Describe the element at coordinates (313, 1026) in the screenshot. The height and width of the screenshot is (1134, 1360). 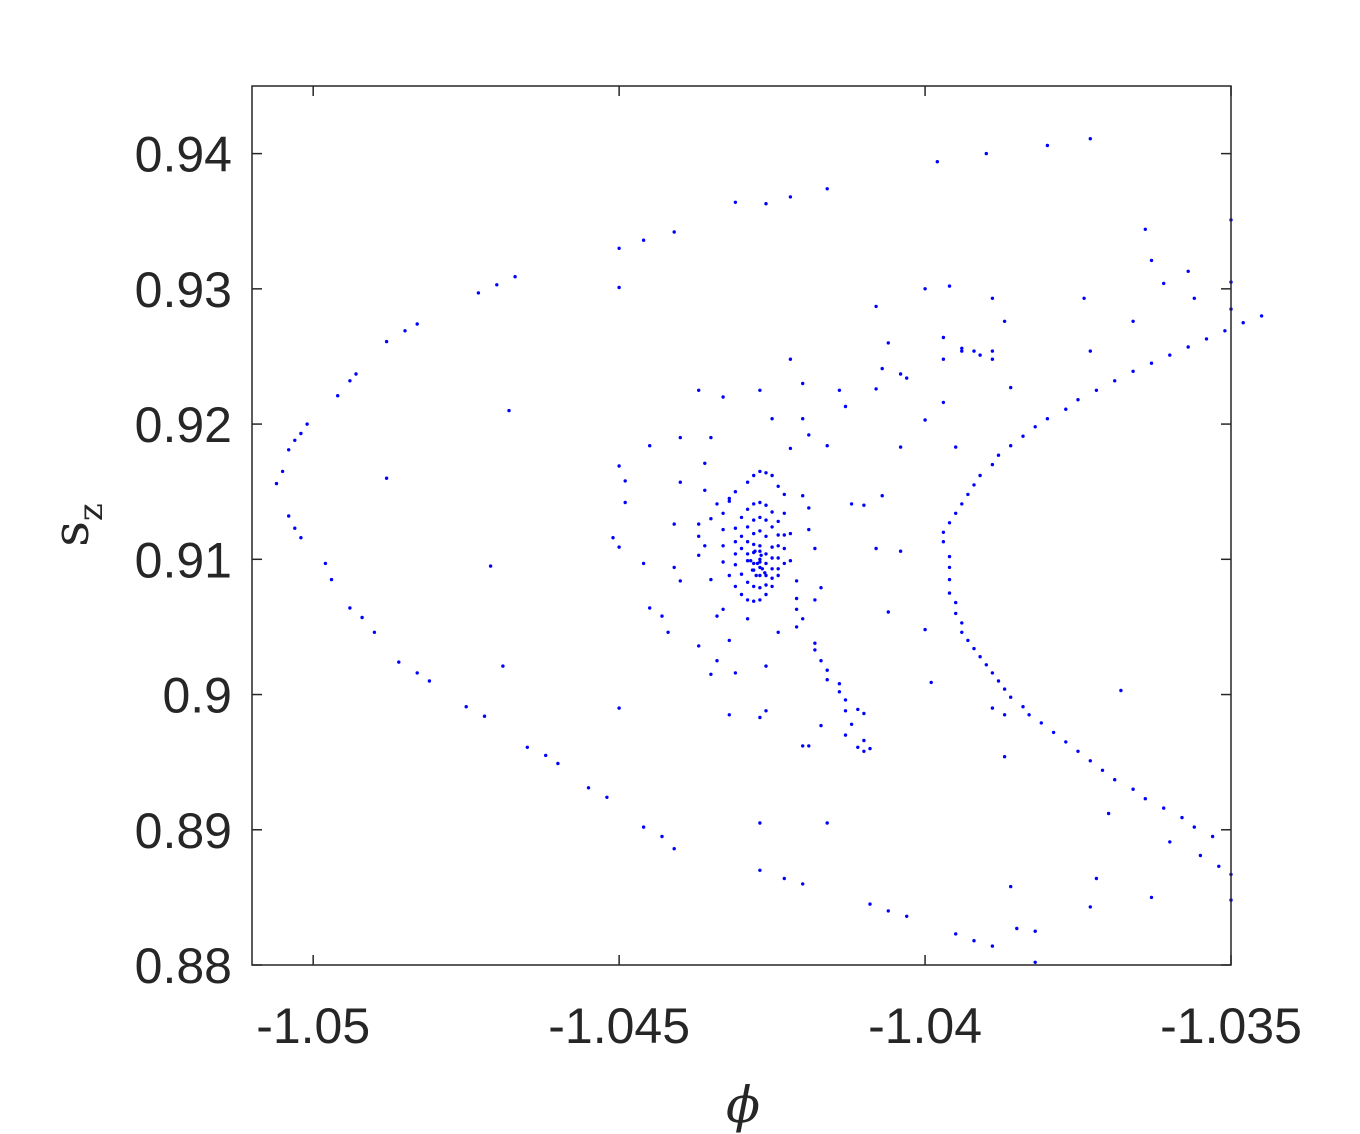
I see `x-tick-label: -1.05` at that location.